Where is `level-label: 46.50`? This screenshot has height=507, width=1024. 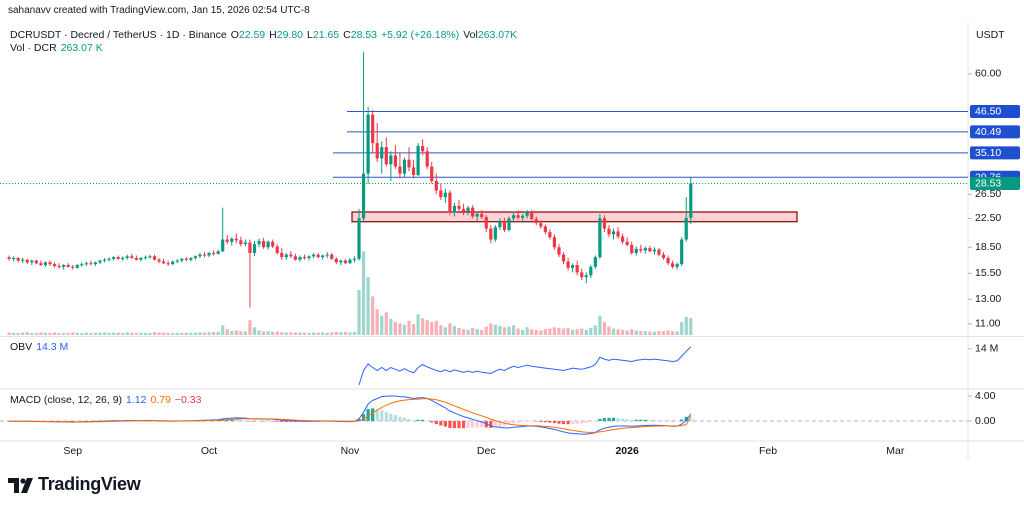 level-label: 46.50 is located at coordinates (988, 112).